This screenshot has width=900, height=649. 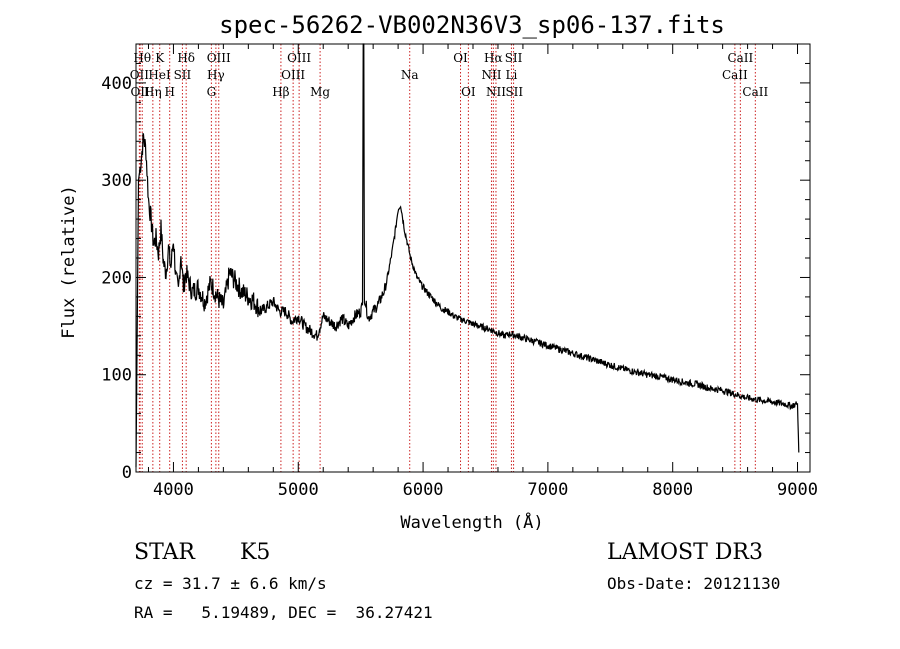 I want to click on spectral-line-label: Hα, so click(x=493, y=58).